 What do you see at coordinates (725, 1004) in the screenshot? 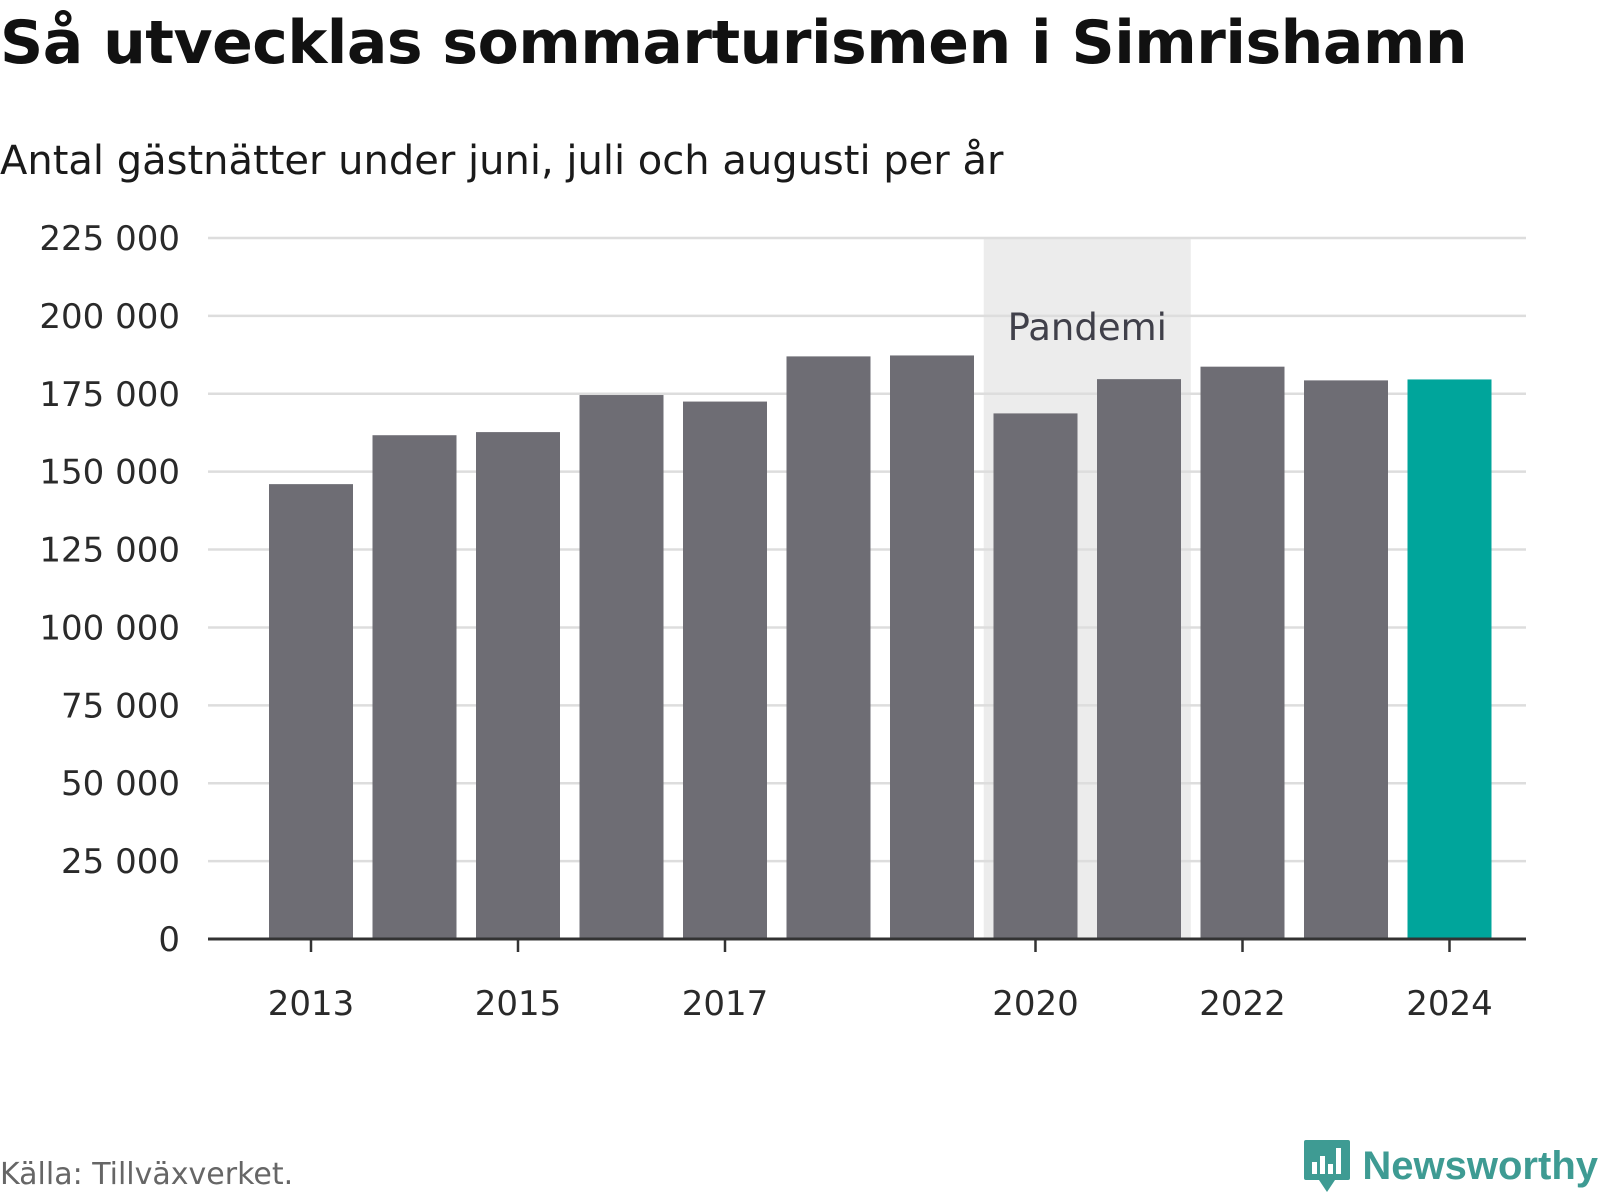
I see `x-tick-label: 2017` at bounding box center [725, 1004].